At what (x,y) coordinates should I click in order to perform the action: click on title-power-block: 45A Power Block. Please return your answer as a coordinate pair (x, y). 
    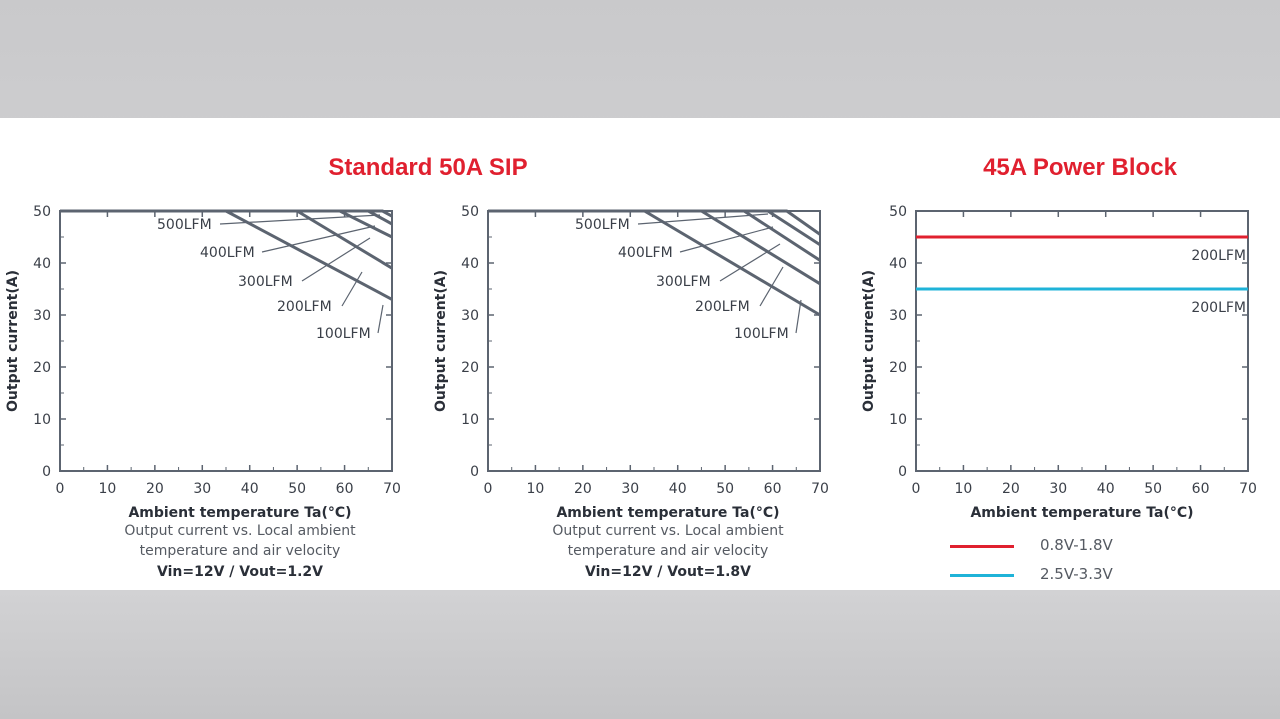
    Looking at the image, I should click on (1080, 167).